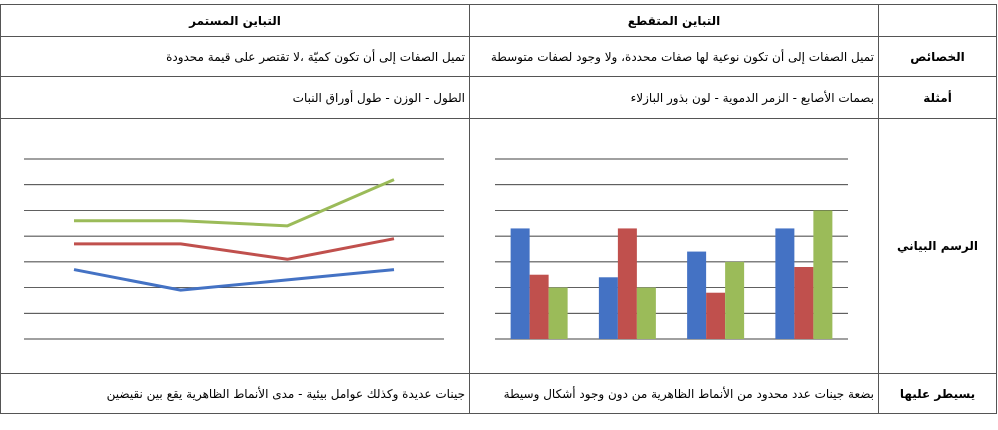  Describe the element at coordinates (937, 97) in the screenshot. I see `examples-label: أمثلة` at that location.